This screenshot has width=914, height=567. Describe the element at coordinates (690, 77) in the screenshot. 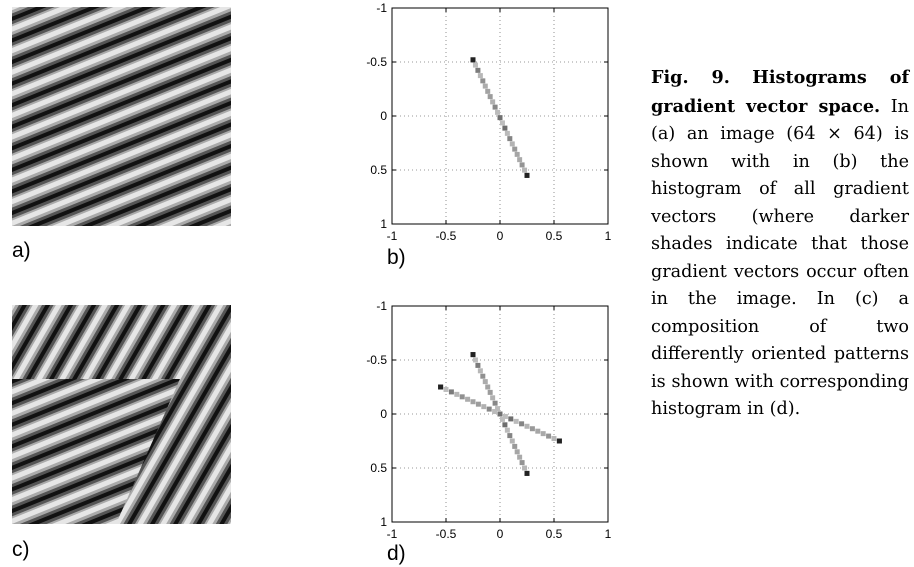

I see `caption-figure-number: Fig. 9.` at that location.